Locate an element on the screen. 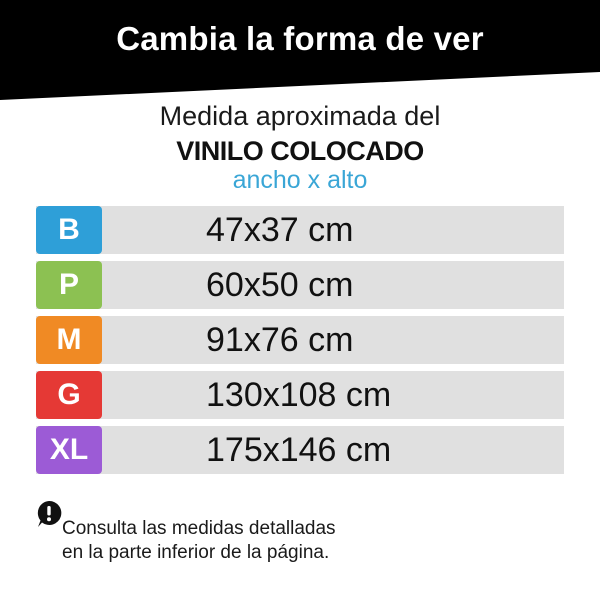 This screenshot has width=600, height=600. size-row-p: P 60x50 cm is located at coordinates (300, 288).